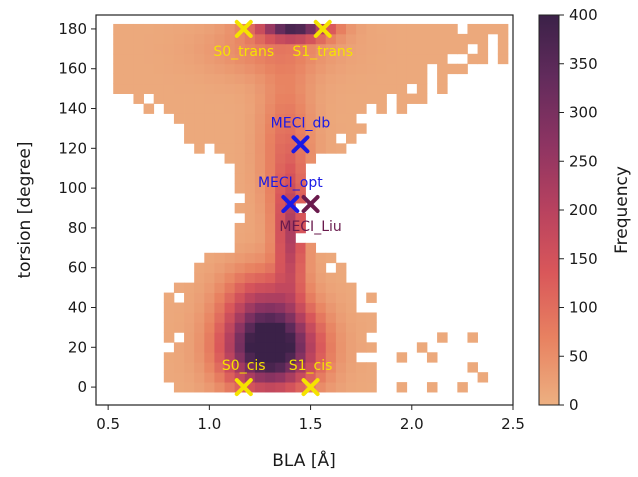  What do you see at coordinates (82, 387) in the screenshot?
I see `y-tick-label: 0` at bounding box center [82, 387].